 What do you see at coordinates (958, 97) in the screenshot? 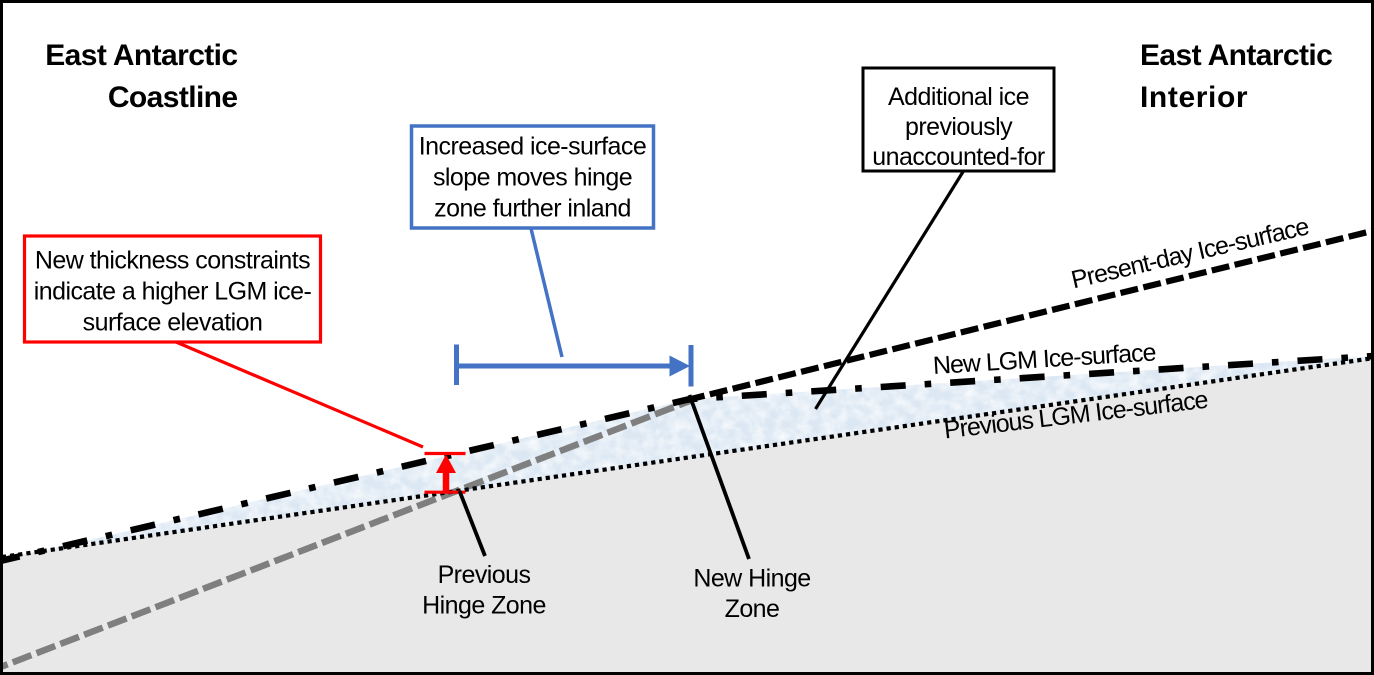
I see `svg-text: Additional ice` at bounding box center [958, 97].